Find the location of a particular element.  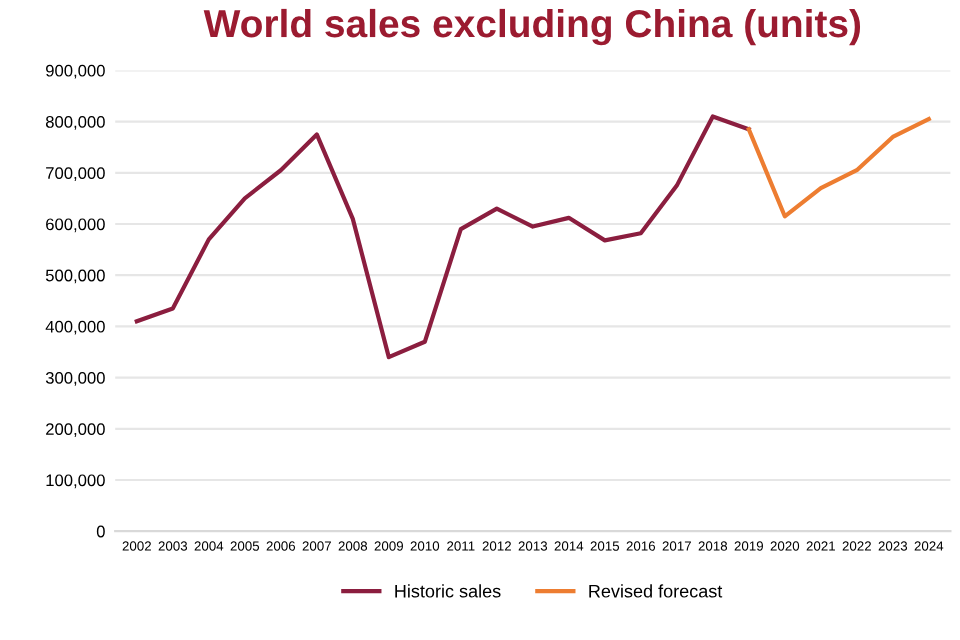

y-tick-label: 400,000 is located at coordinates (75, 327).